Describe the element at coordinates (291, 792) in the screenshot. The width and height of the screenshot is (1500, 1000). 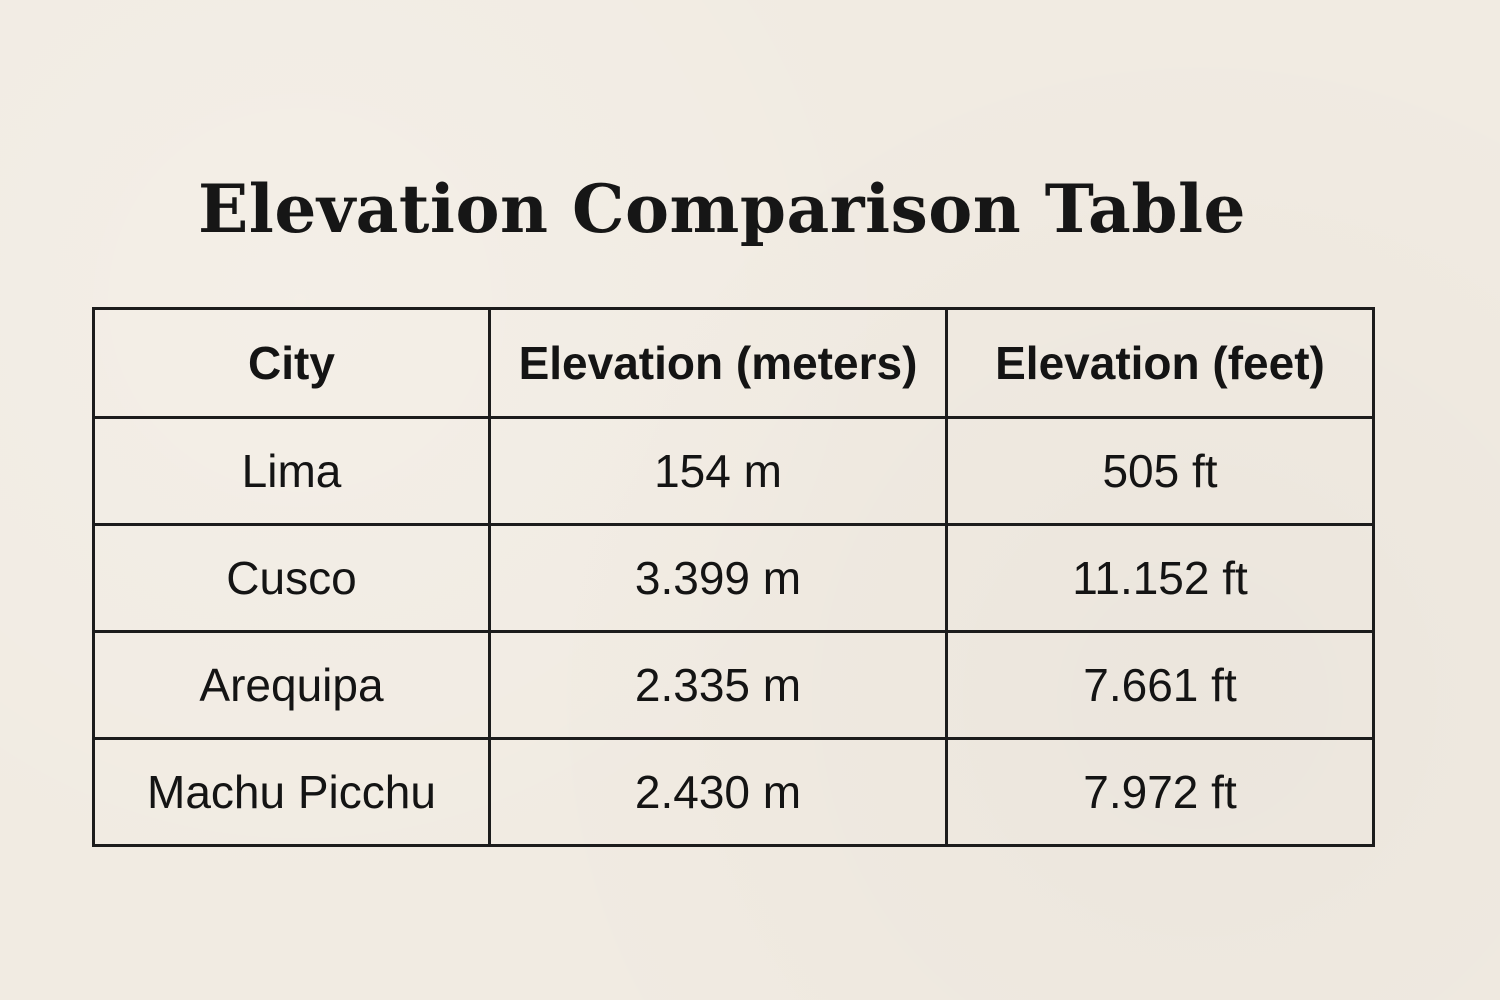
I see `cell-city: Machu Picchu` at that location.